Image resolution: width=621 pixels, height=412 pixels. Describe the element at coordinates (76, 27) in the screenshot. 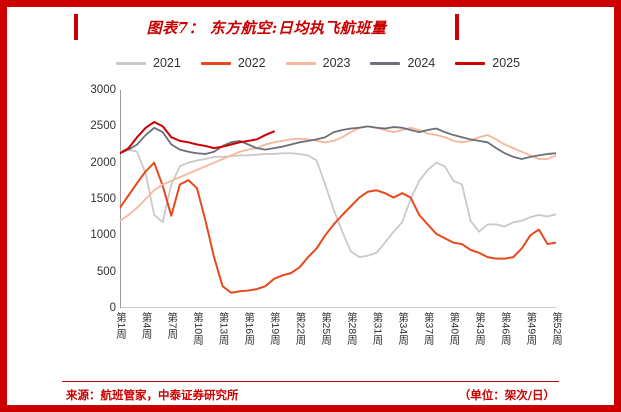

I see `title-rule-left` at that location.